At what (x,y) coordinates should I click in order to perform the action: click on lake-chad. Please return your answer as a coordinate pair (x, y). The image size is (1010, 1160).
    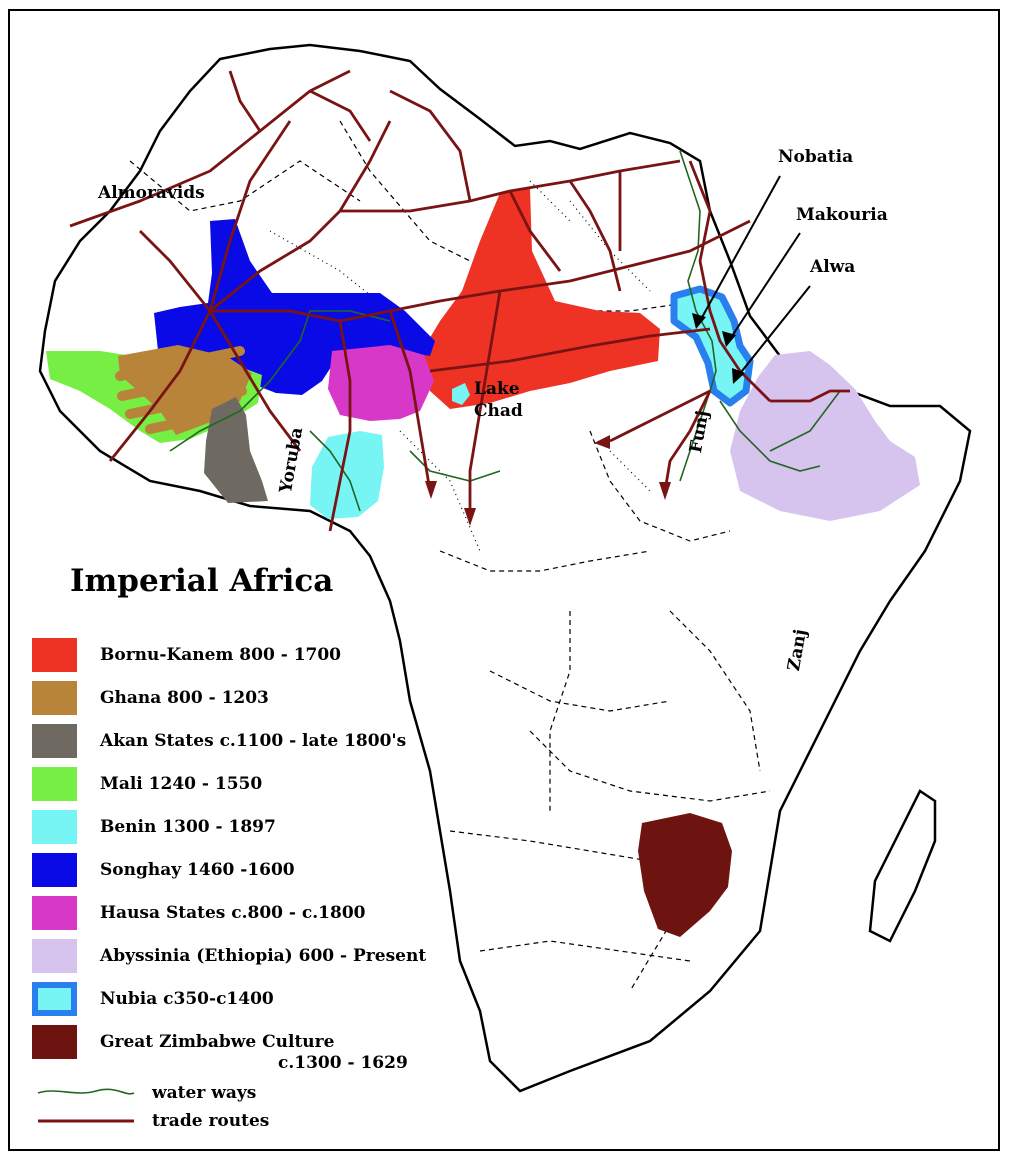
    Looking at the image, I should click on (461, 394).